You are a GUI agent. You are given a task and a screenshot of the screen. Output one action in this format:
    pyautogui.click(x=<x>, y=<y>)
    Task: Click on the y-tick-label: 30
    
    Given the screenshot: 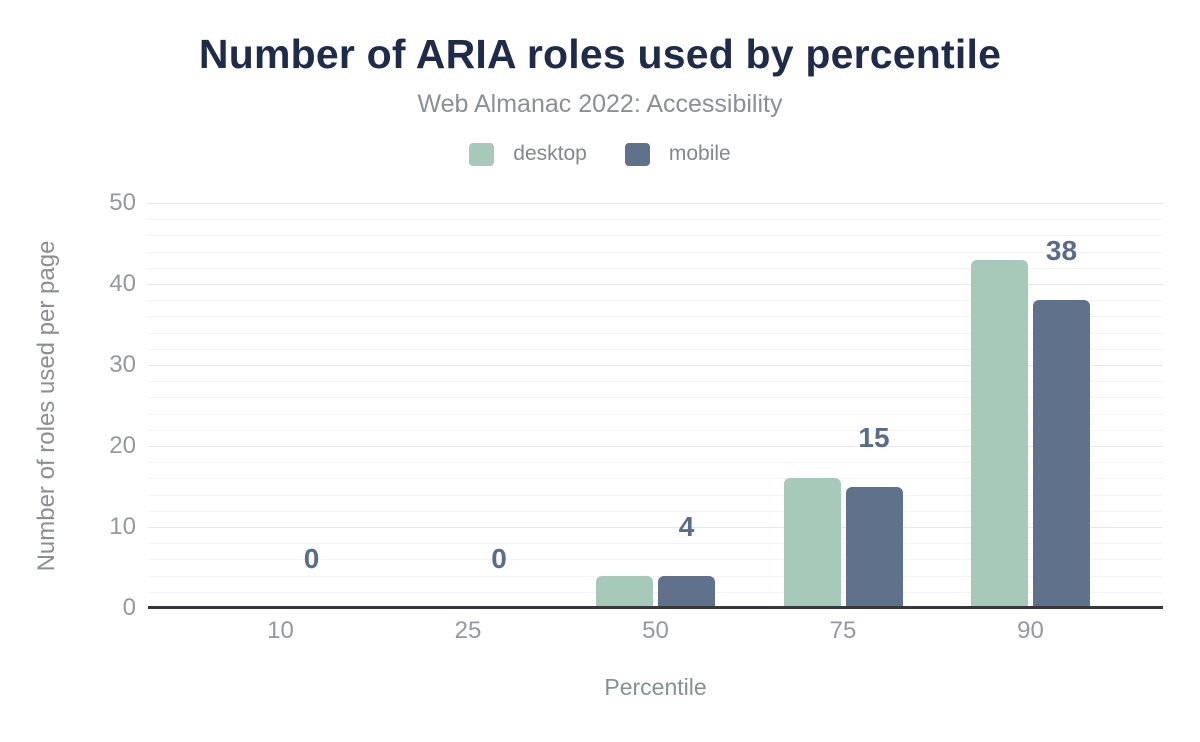 What is the action you would take?
    pyautogui.click(x=122, y=364)
    